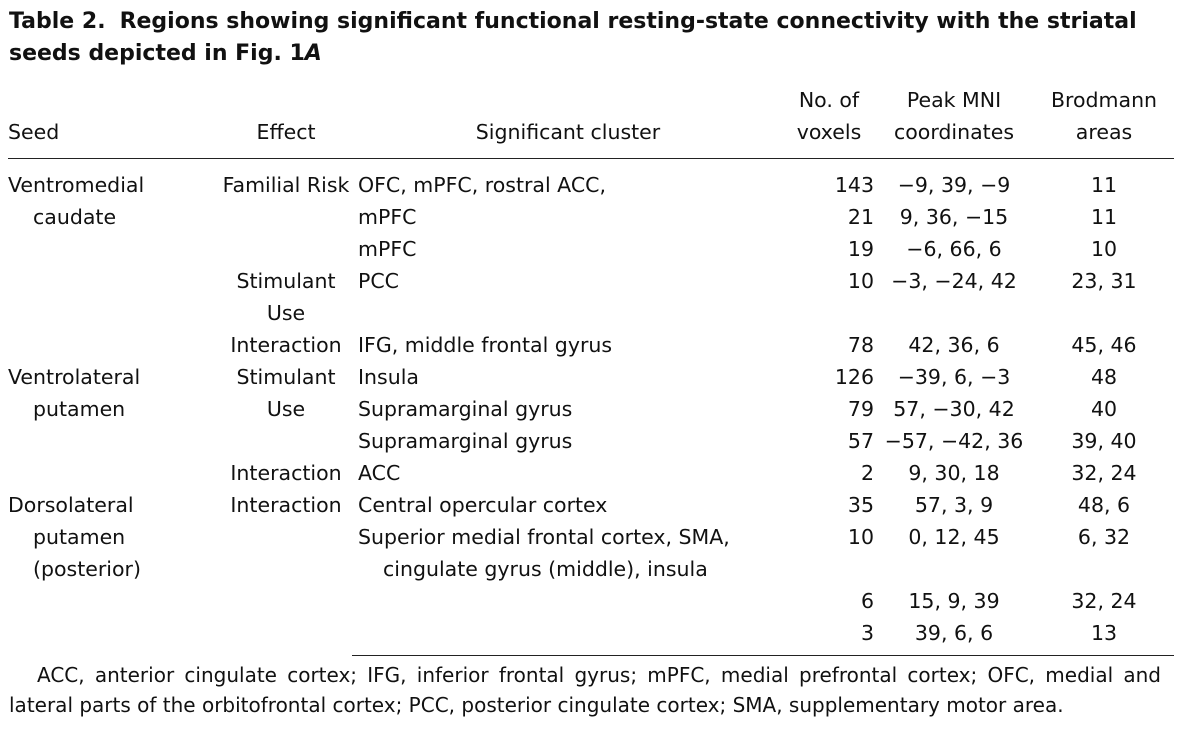 The height and width of the screenshot is (730, 1180). Describe the element at coordinates (1104, 345) in the screenshot. I see `brodmann-cell: 45, 46` at that location.